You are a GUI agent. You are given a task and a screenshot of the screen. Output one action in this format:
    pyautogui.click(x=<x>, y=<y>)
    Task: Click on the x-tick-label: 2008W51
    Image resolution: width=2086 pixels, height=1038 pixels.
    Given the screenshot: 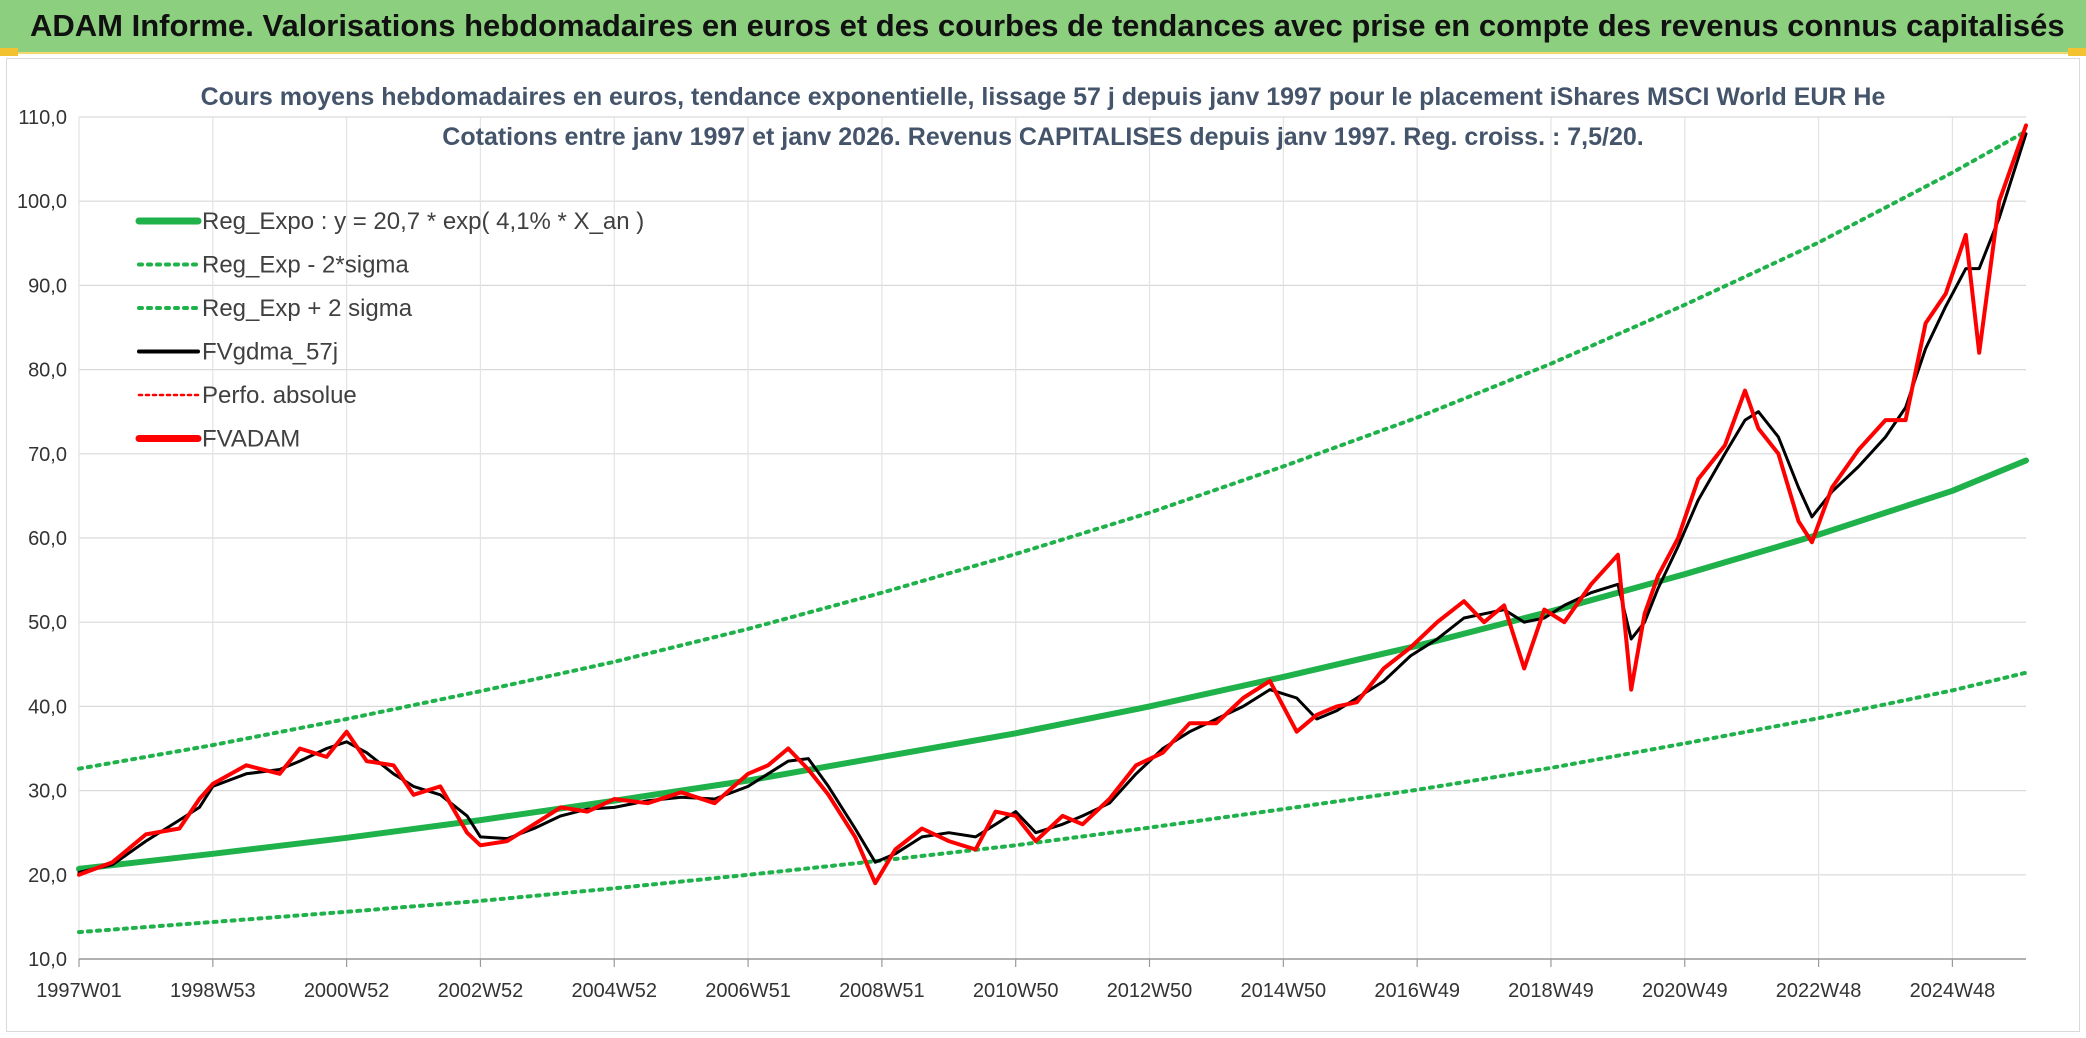 What is the action you would take?
    pyautogui.click(x=882, y=991)
    